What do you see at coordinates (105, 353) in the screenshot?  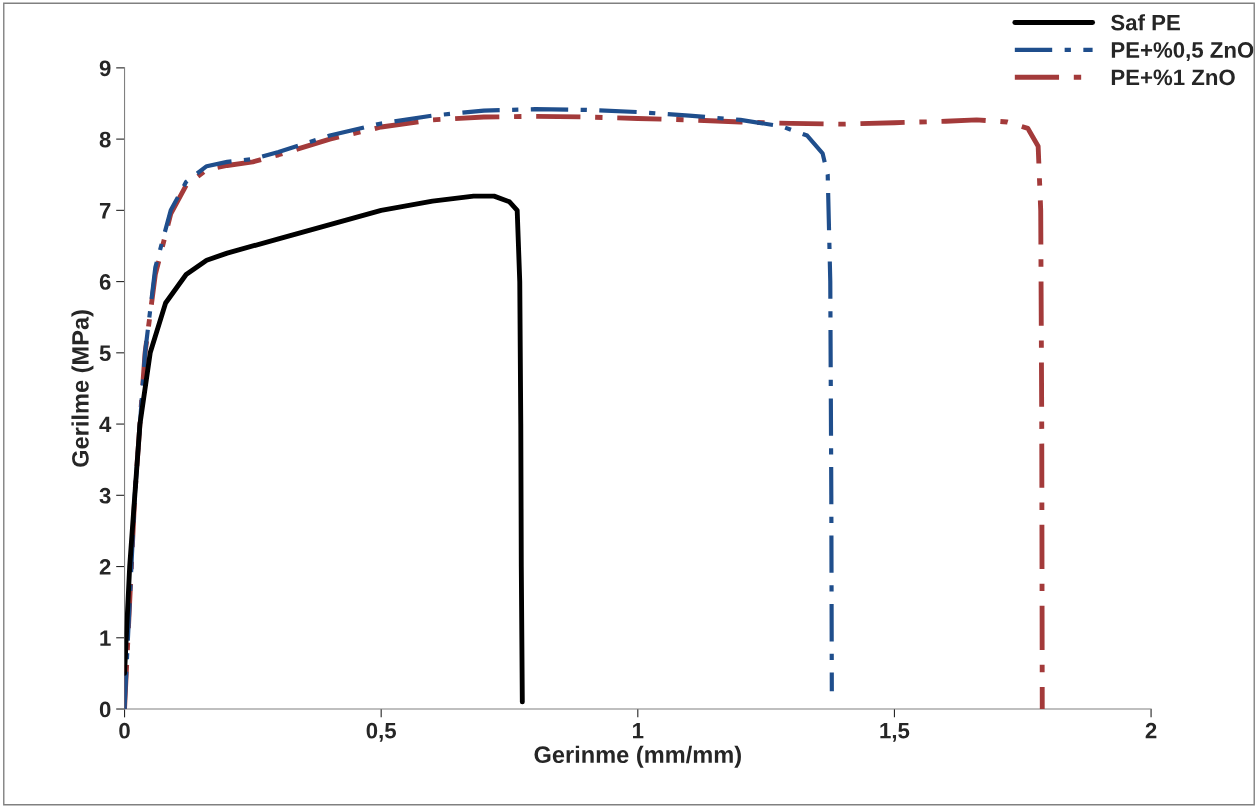 I see `y-tick-label: 5` at bounding box center [105, 353].